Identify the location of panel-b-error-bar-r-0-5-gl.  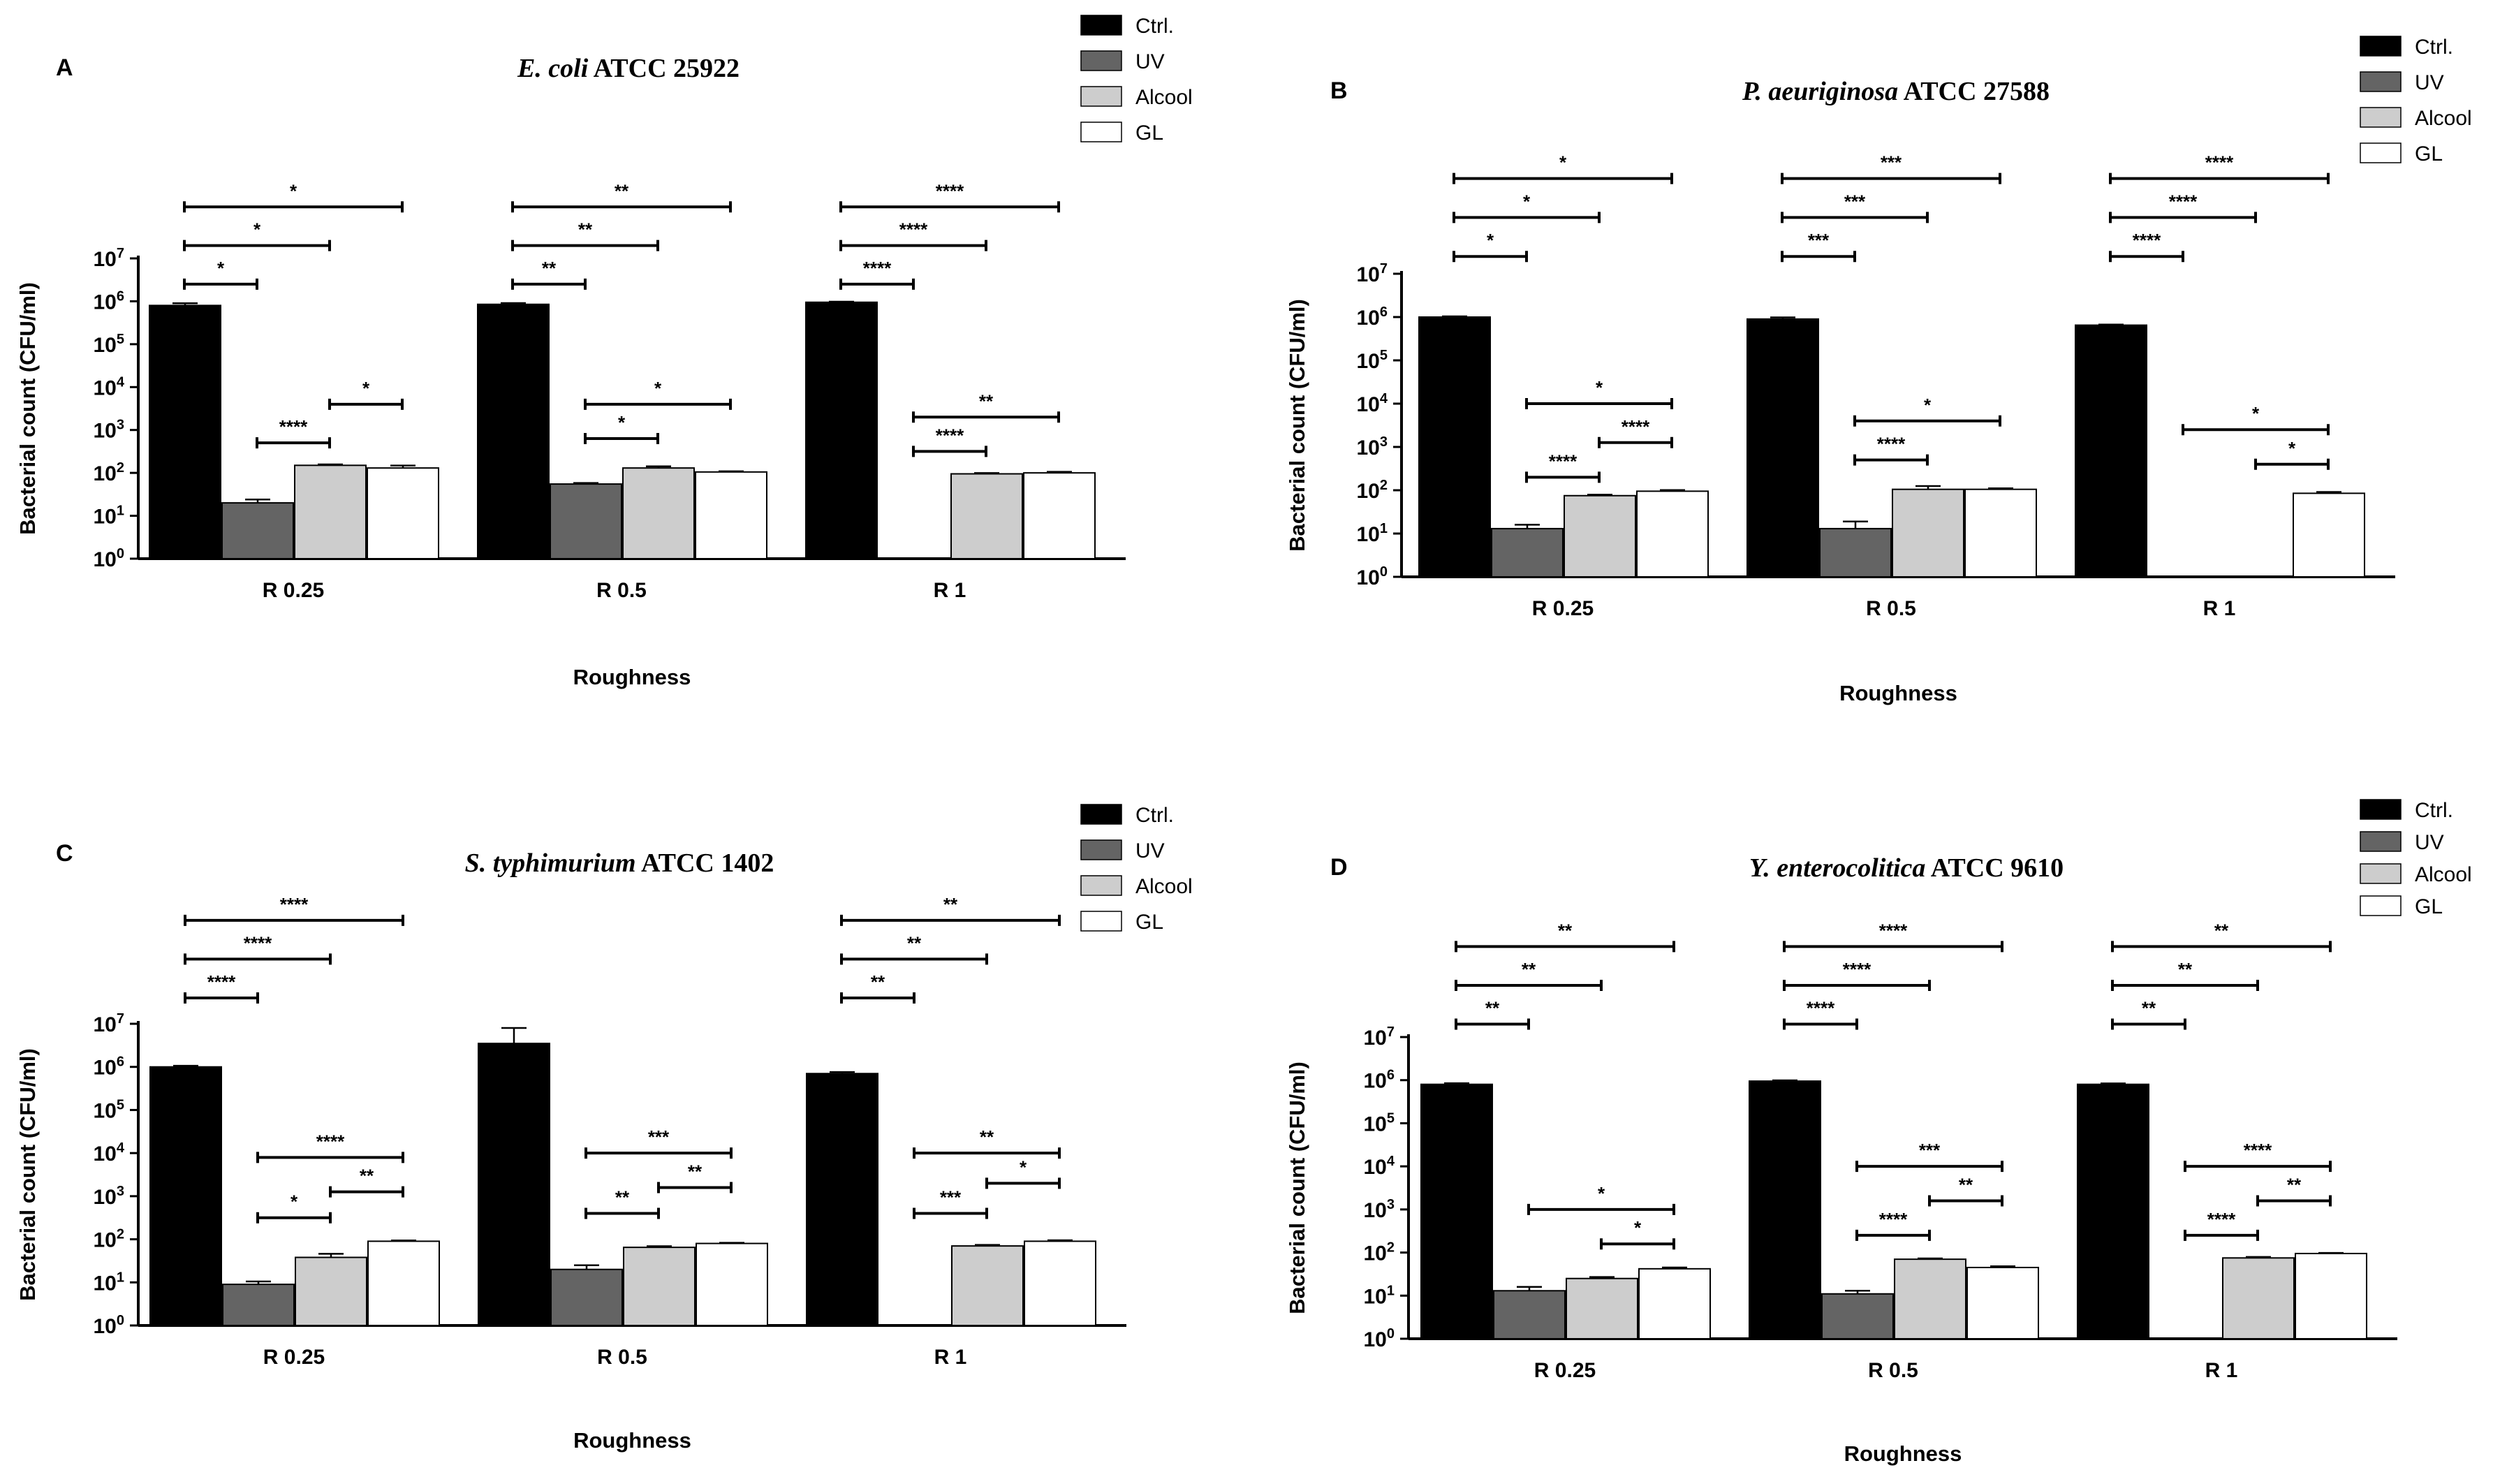
(2000, 488).